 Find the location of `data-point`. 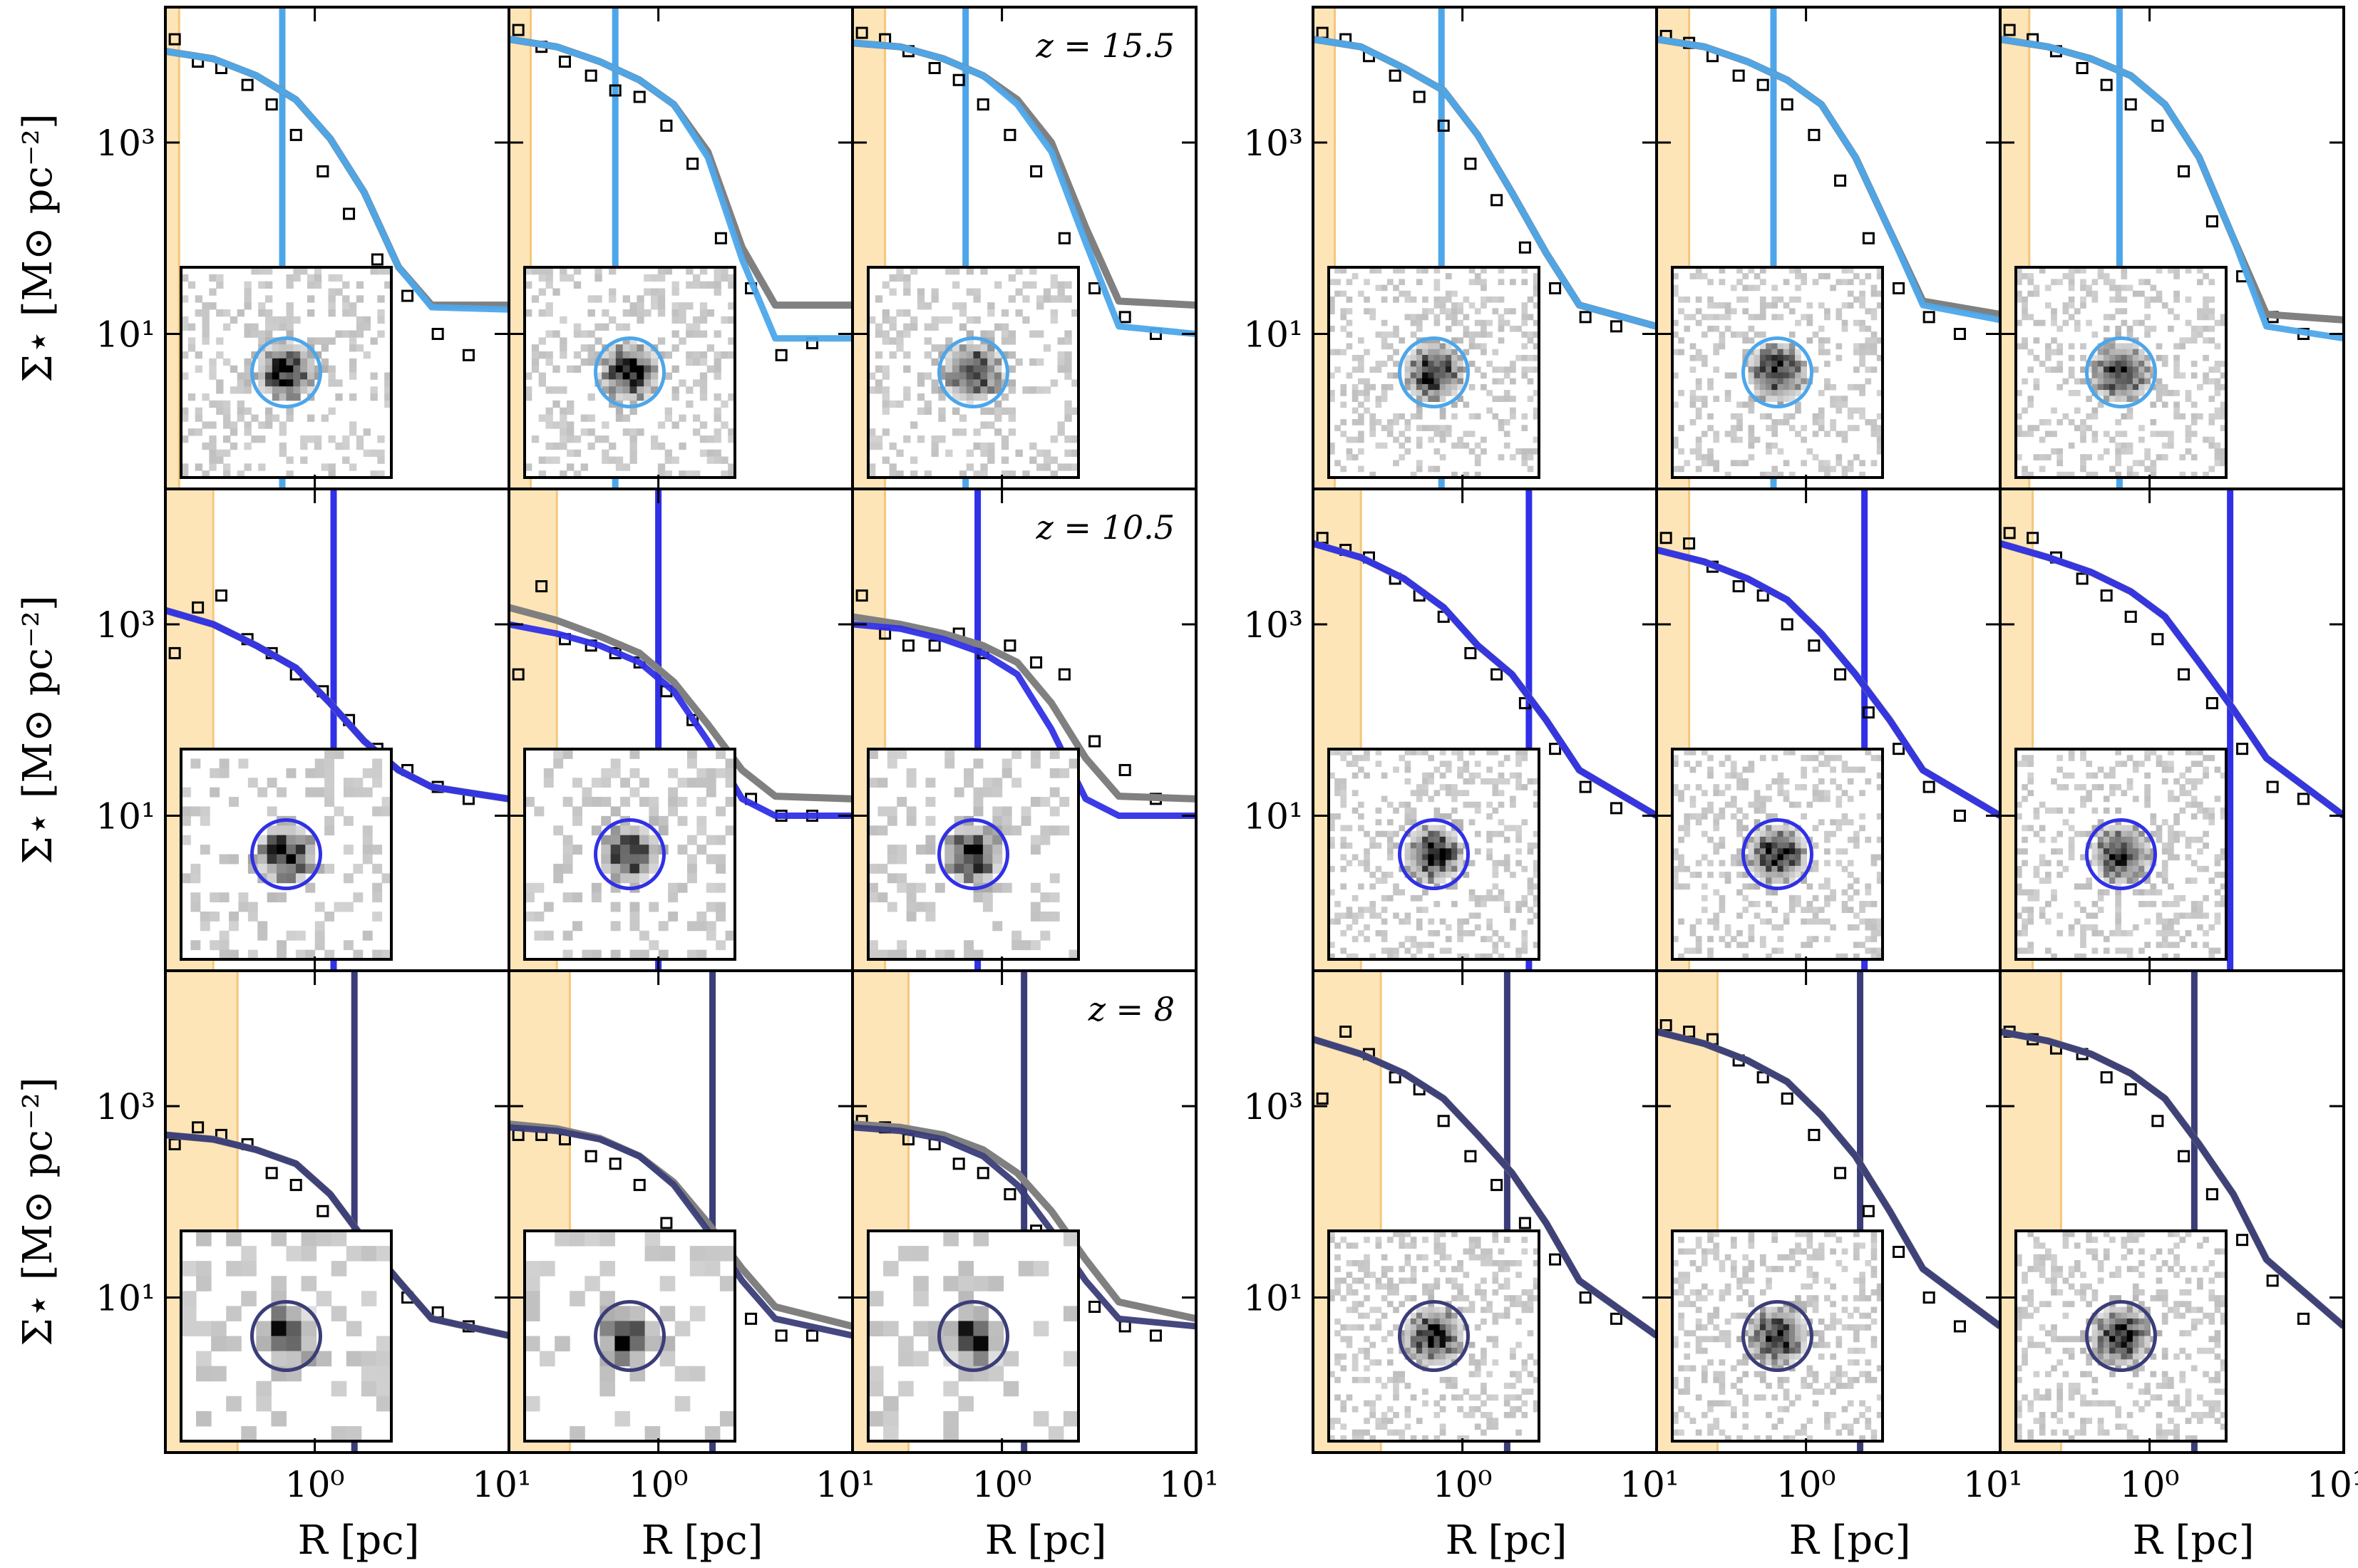

data-point is located at coordinates (720, 238).